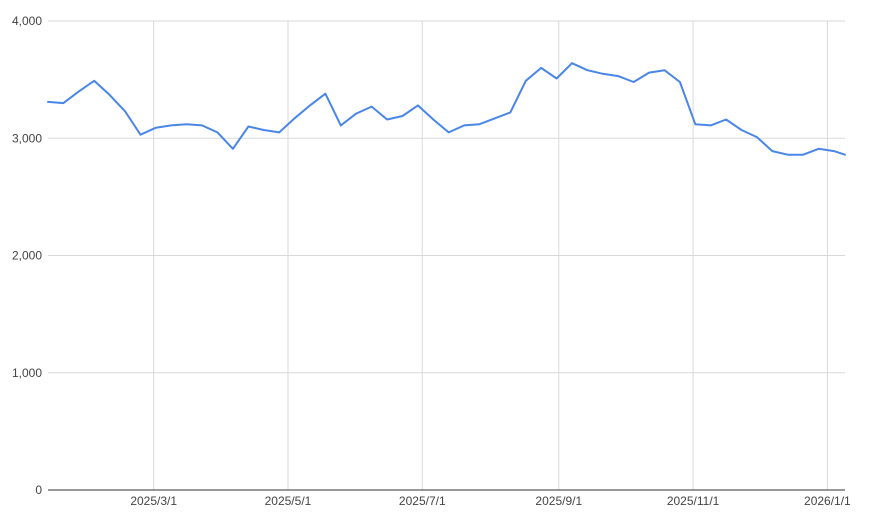 The width and height of the screenshot is (870, 528). I want to click on x-tick-label: 2025/5/1, so click(288, 501).